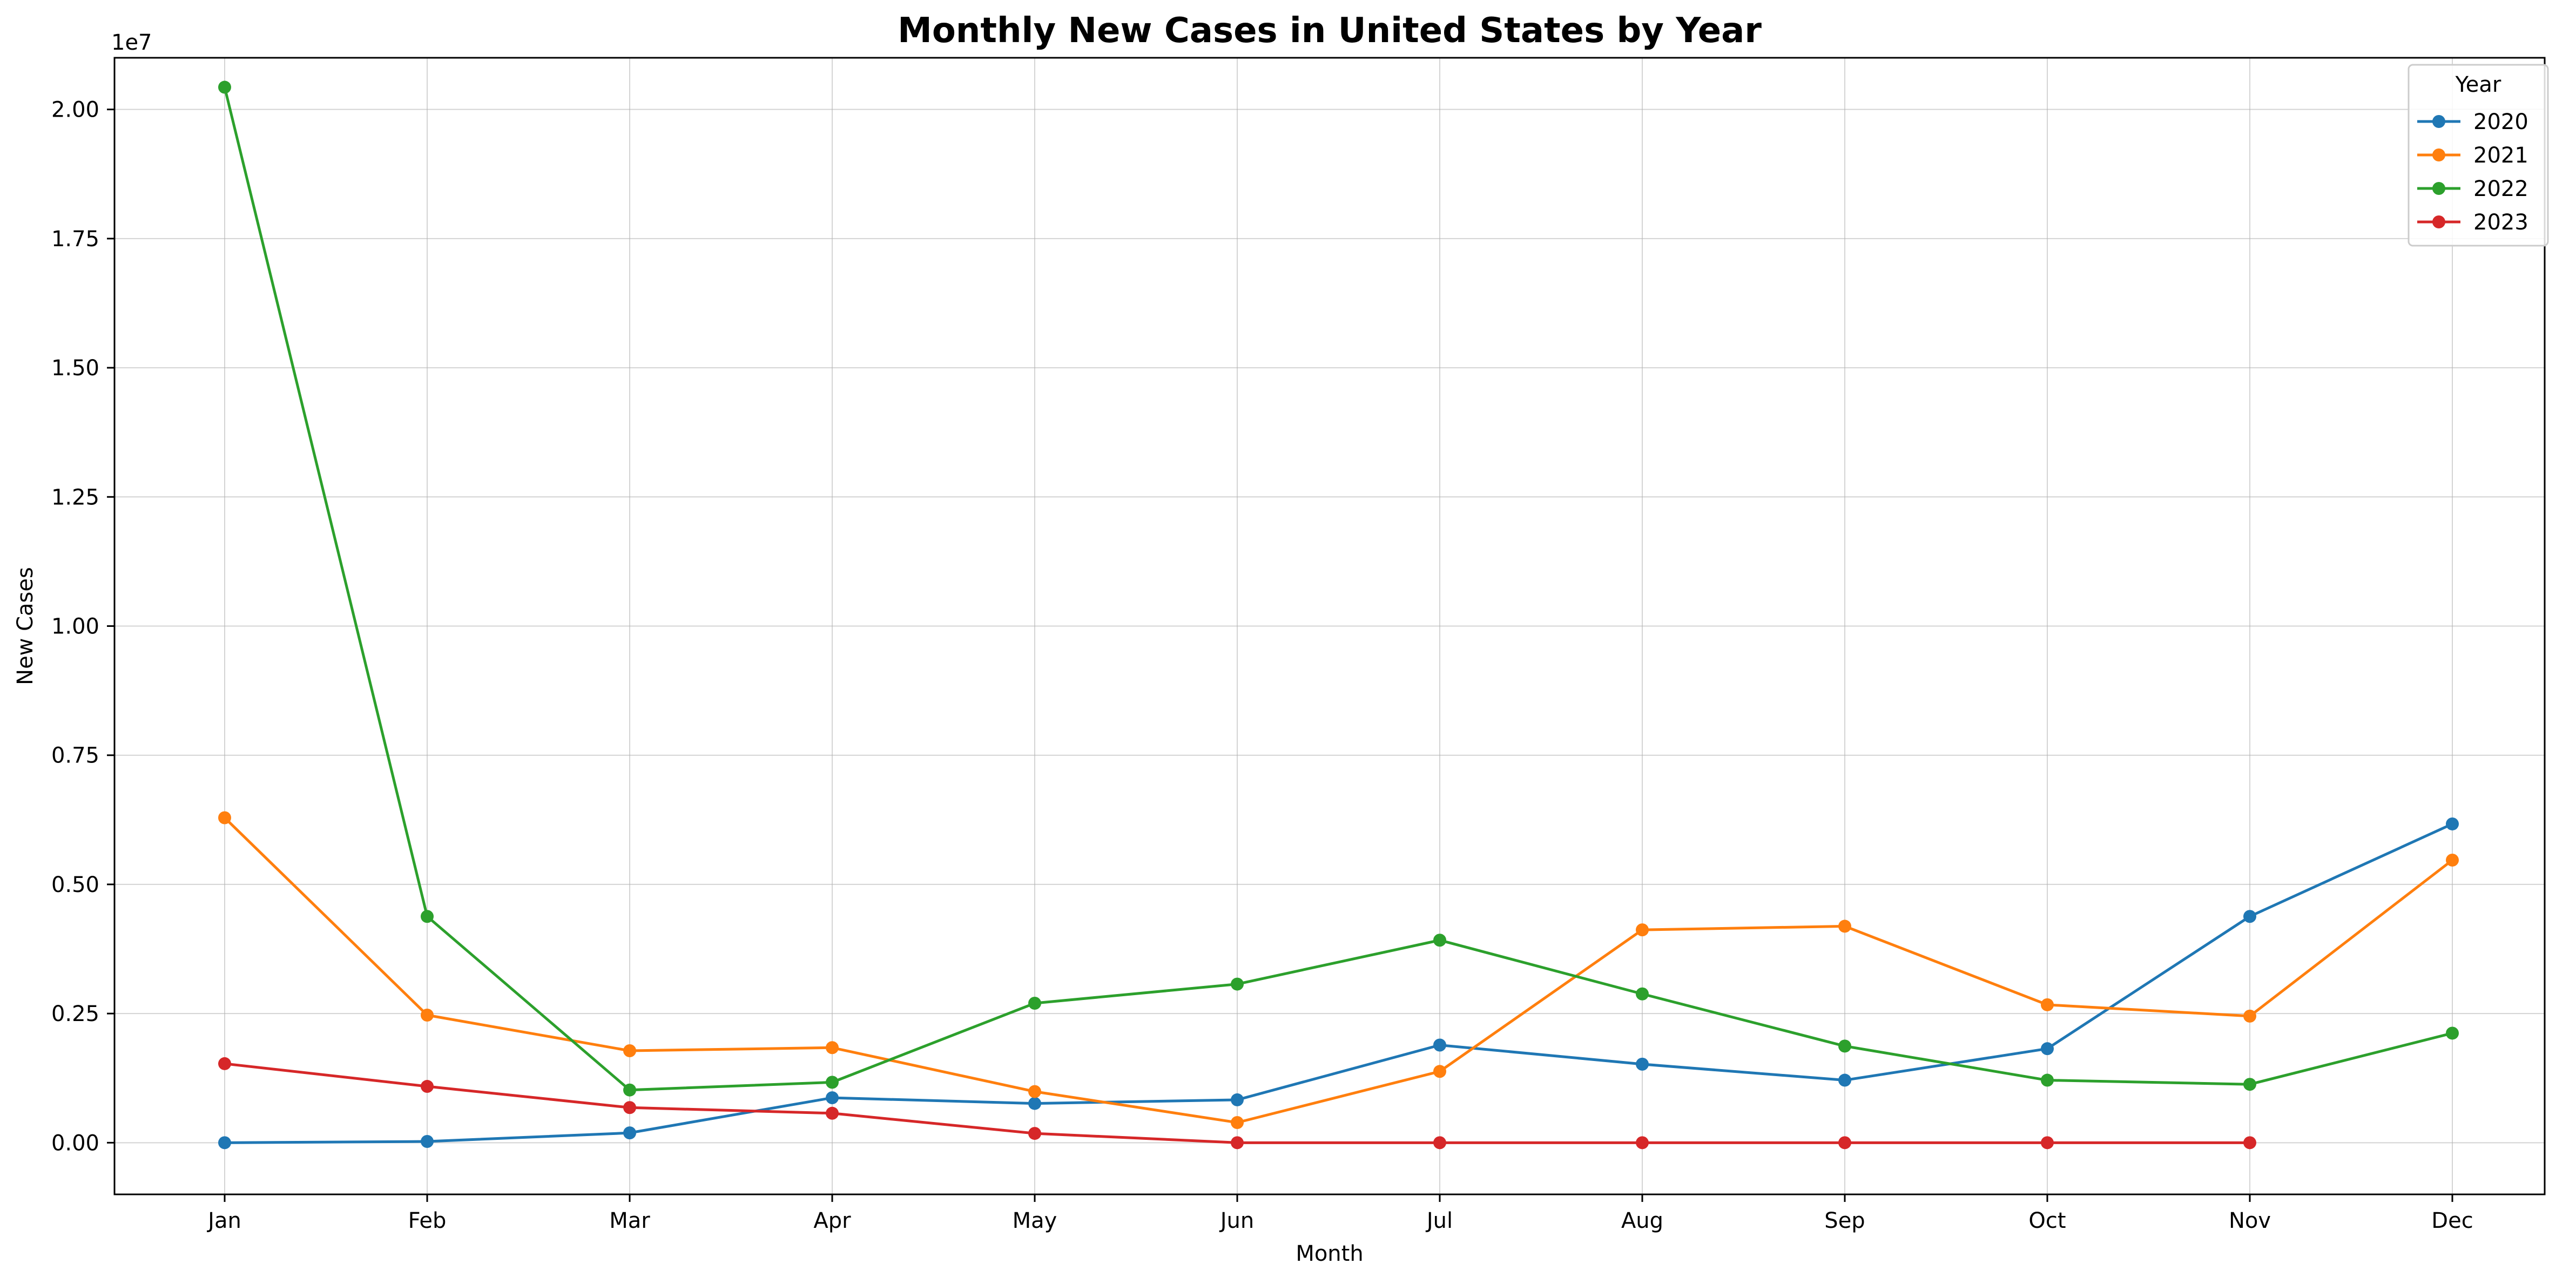 This screenshot has height=1284, width=2576. What do you see at coordinates (75, 239) in the screenshot?
I see `y-tick-label: 1.75` at bounding box center [75, 239].